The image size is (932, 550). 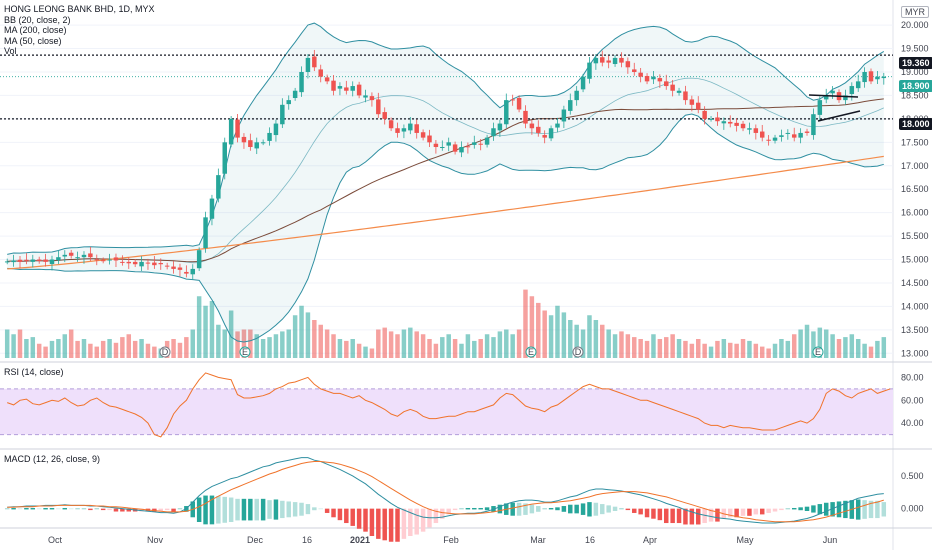 I want to click on event-marker-label: D, so click(x=165, y=352).